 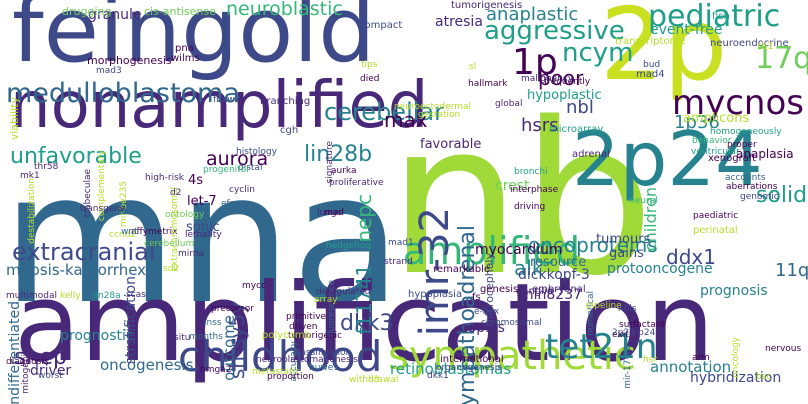 What do you see at coordinates (540, 125) in the screenshot?
I see `word-hsrs: hsrs` at bounding box center [540, 125].